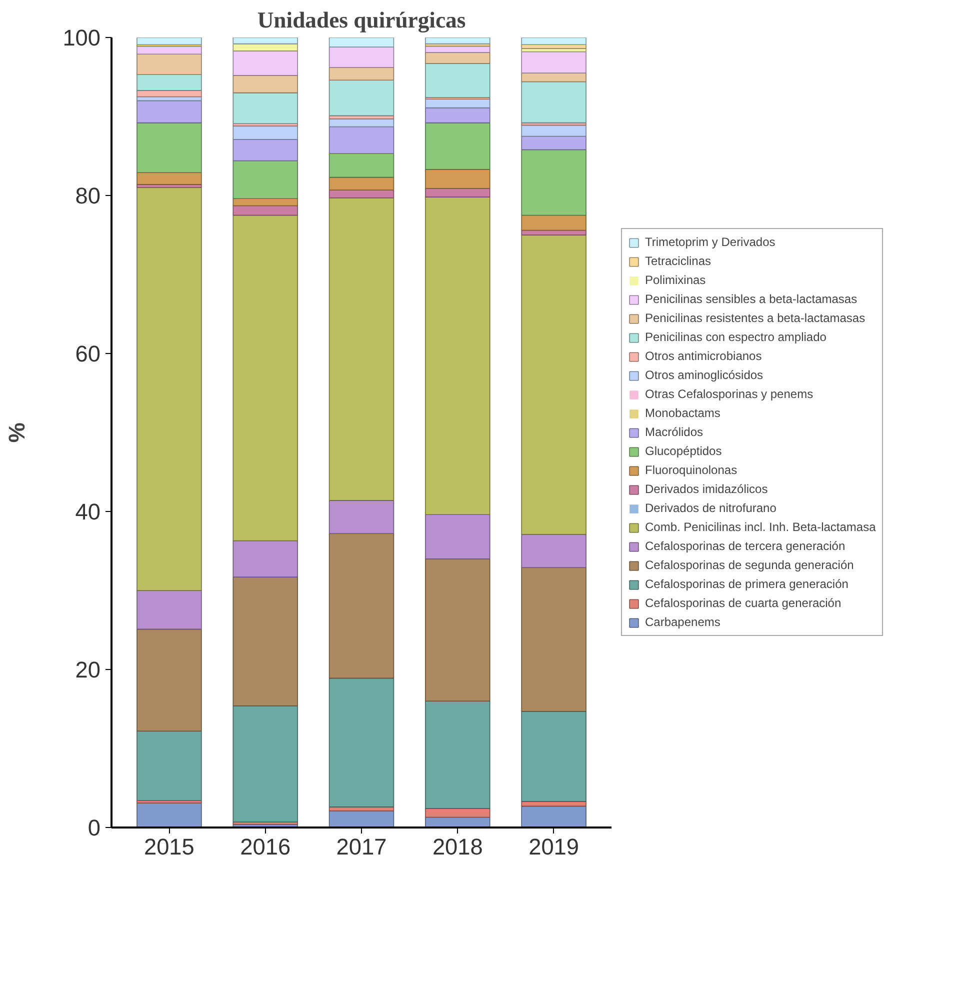 The height and width of the screenshot is (981, 980). What do you see at coordinates (704, 375) in the screenshot?
I see `legend-label: Otros aminoglicósidos` at bounding box center [704, 375].